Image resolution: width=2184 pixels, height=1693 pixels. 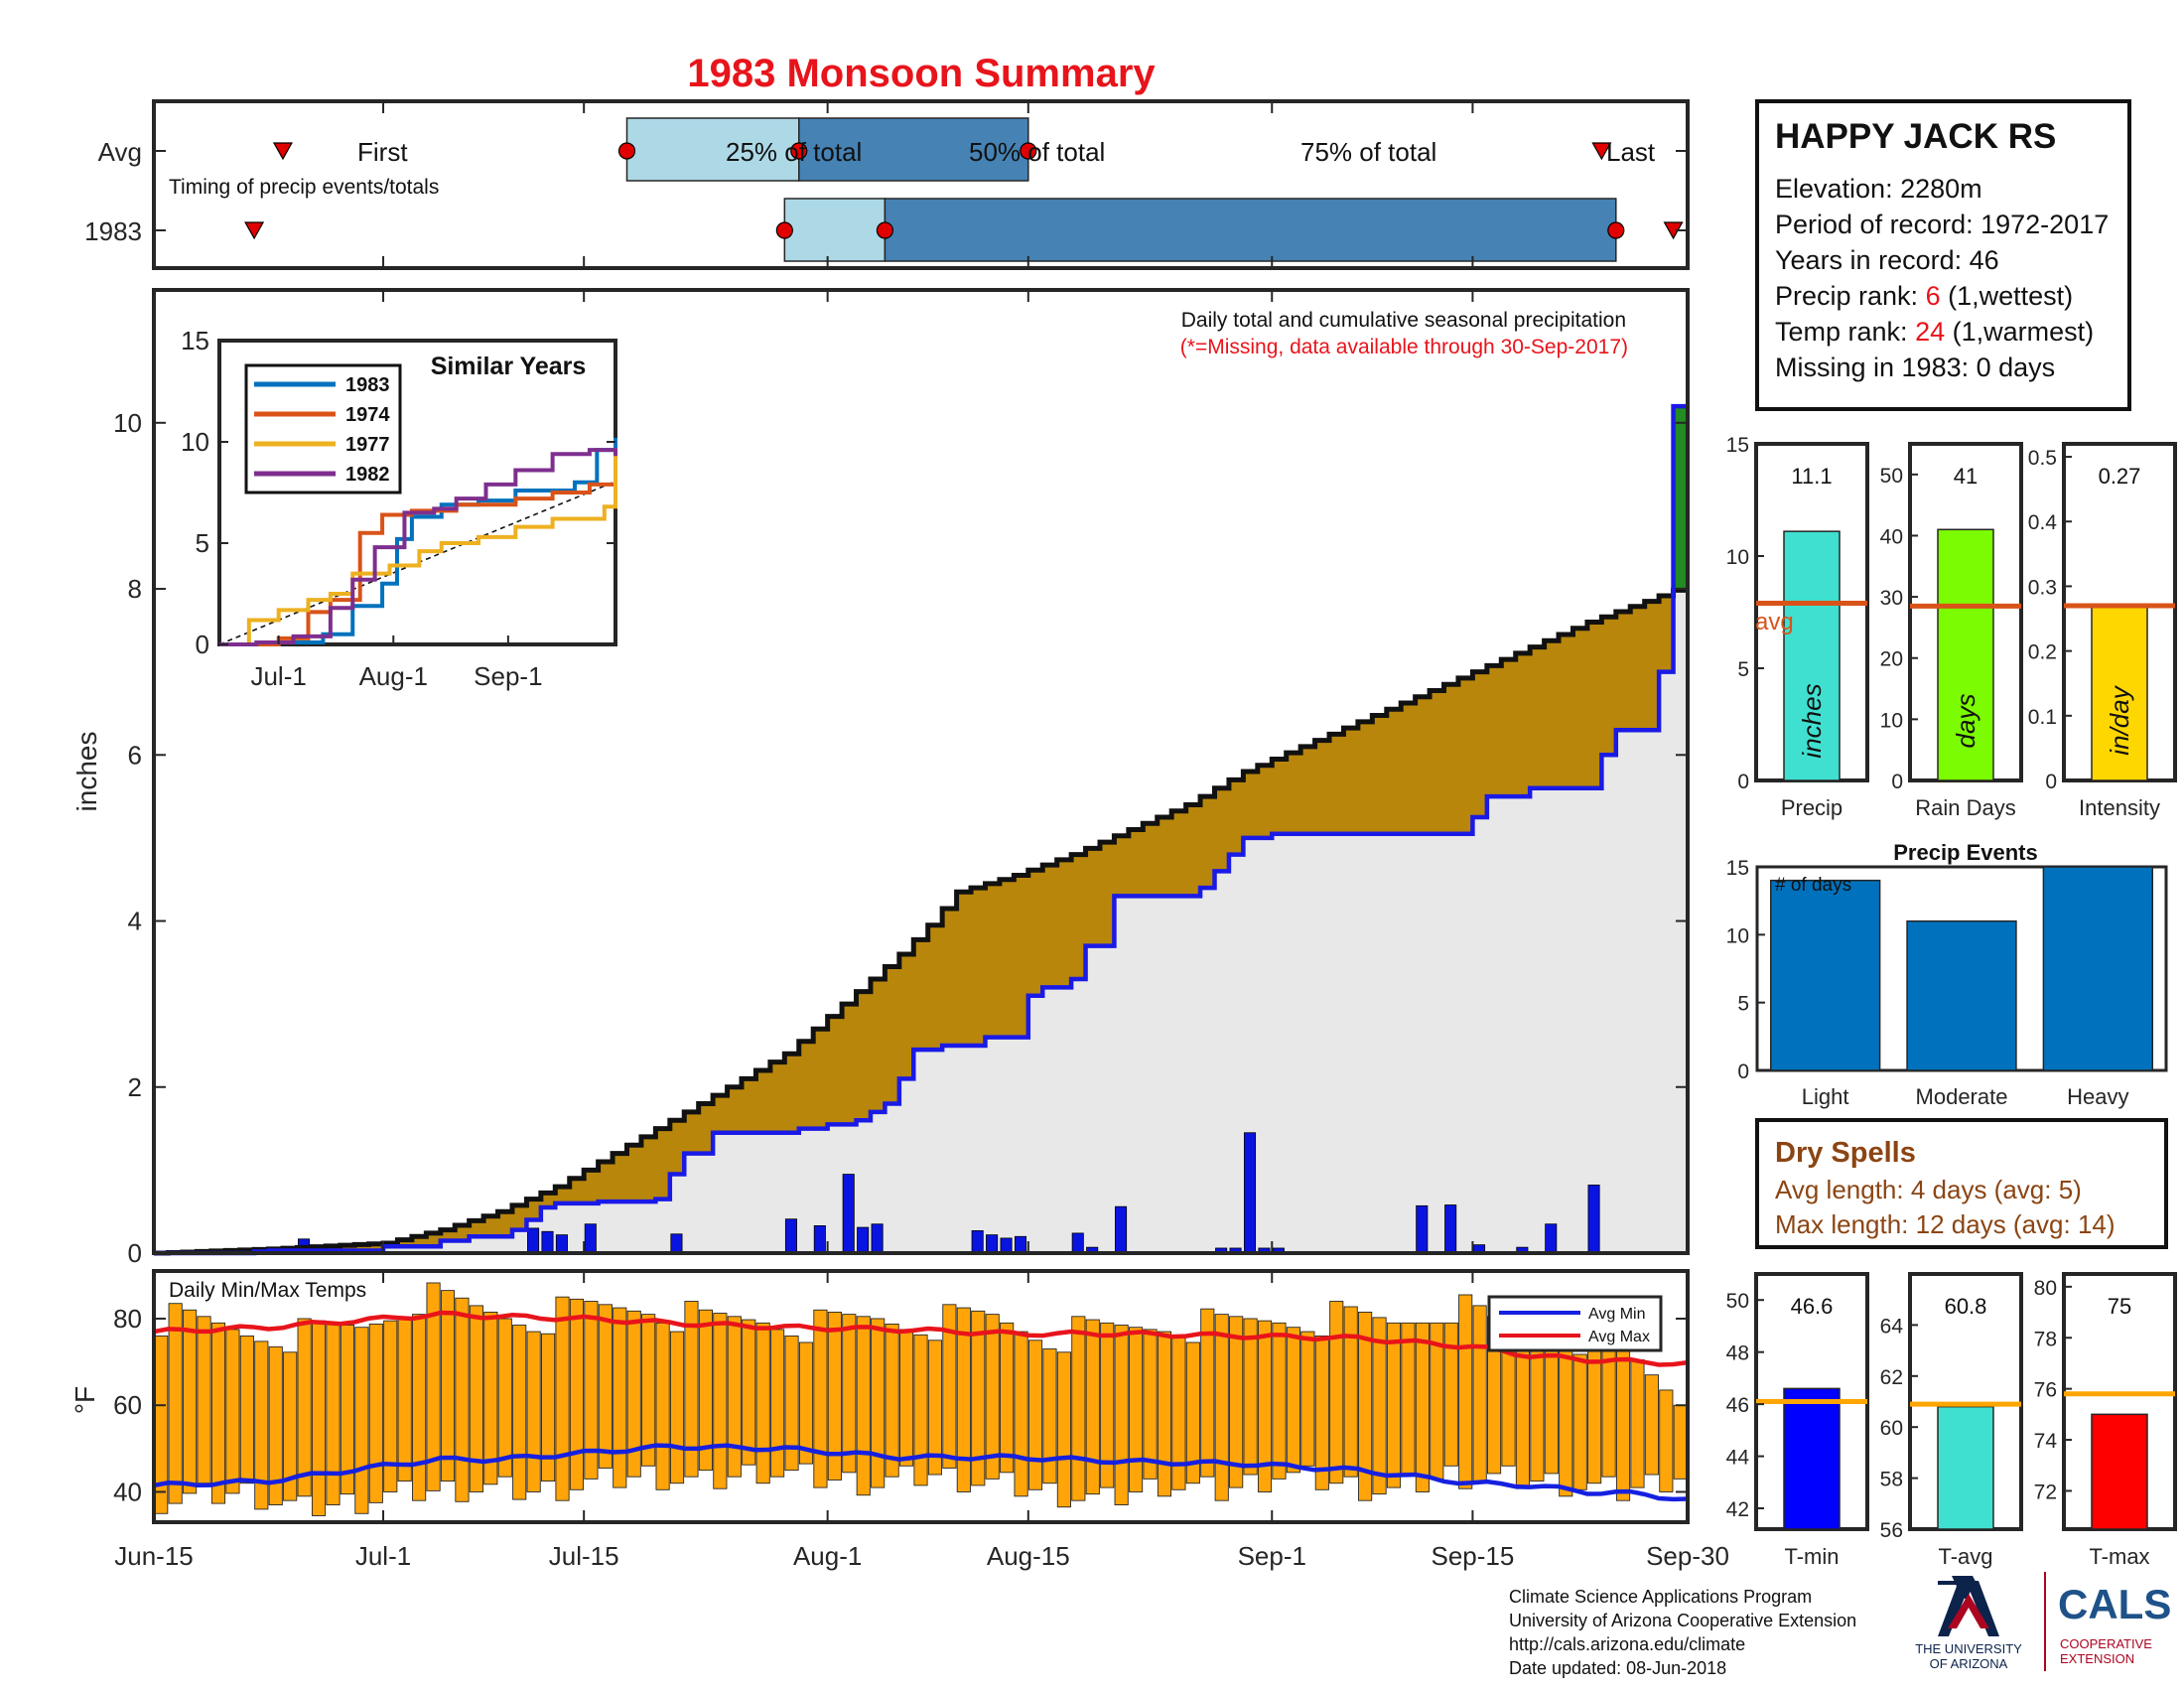 What do you see at coordinates (1930, 332) in the screenshot?
I see `temp-rank-value: 24` at bounding box center [1930, 332].